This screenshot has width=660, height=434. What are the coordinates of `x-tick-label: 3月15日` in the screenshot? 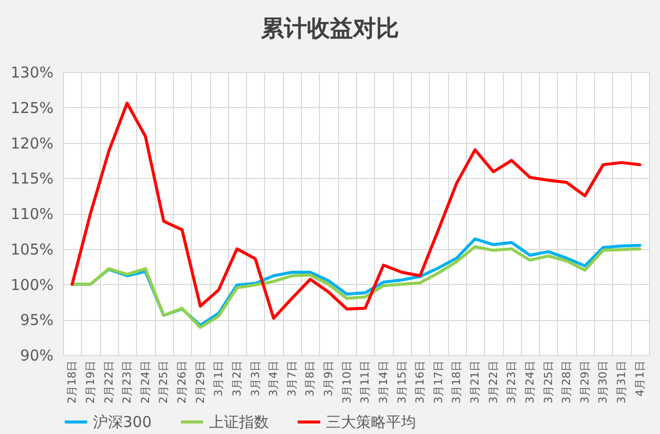 It's located at (401, 382).